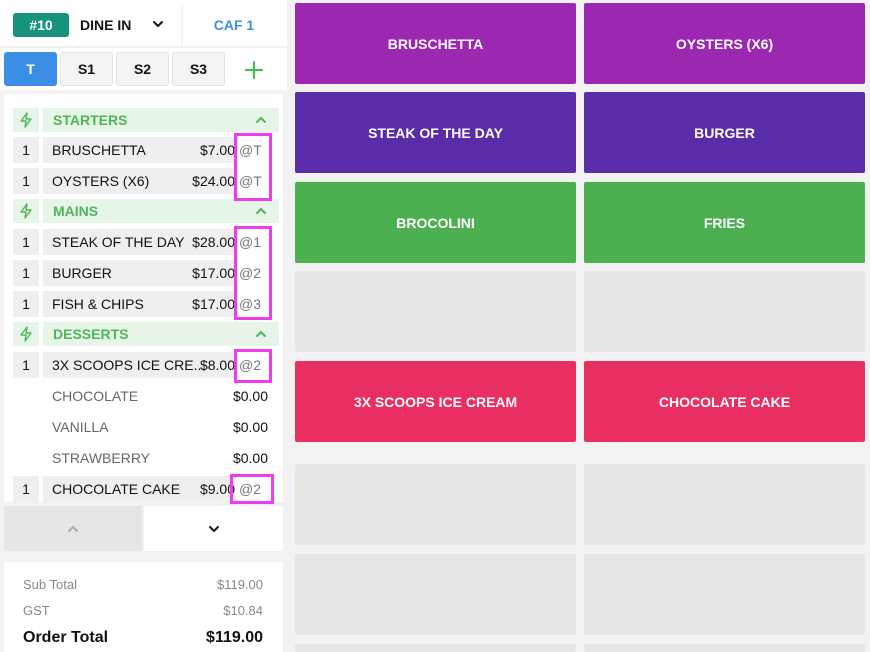 The height and width of the screenshot is (652, 870). I want to click on order-item-row: 1 FISH & CHIPS $17.00 @3, so click(146, 304).